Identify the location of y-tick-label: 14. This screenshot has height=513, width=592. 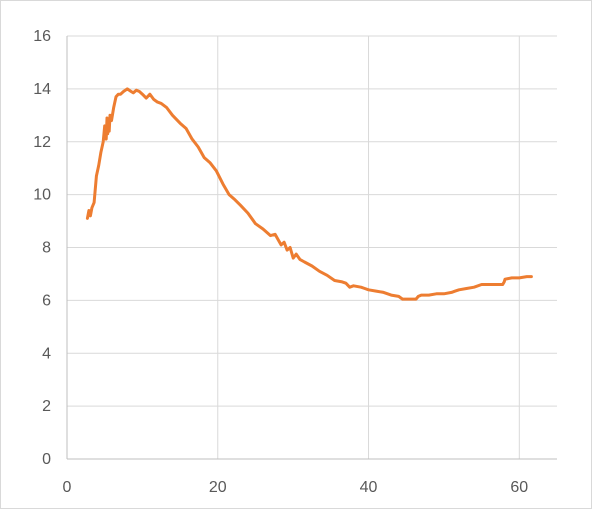
(42, 89).